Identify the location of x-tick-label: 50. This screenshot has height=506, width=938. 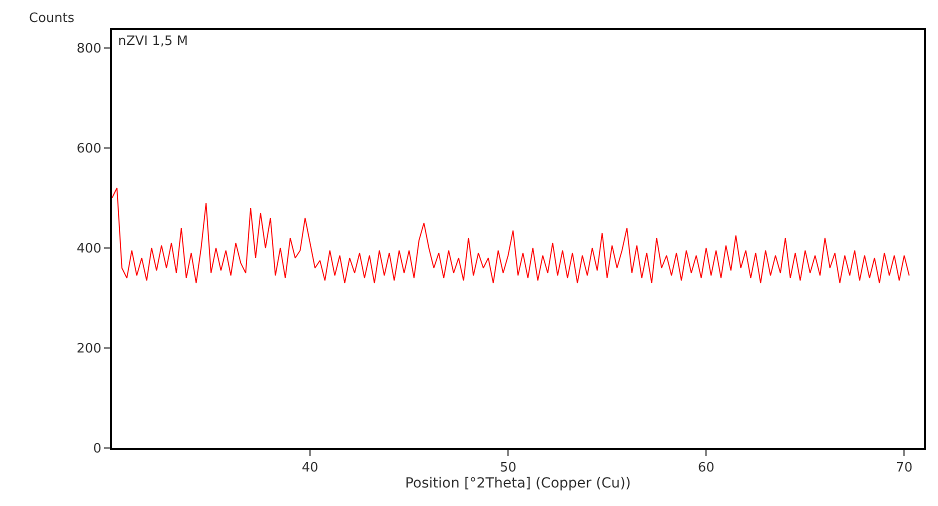
(508, 468).